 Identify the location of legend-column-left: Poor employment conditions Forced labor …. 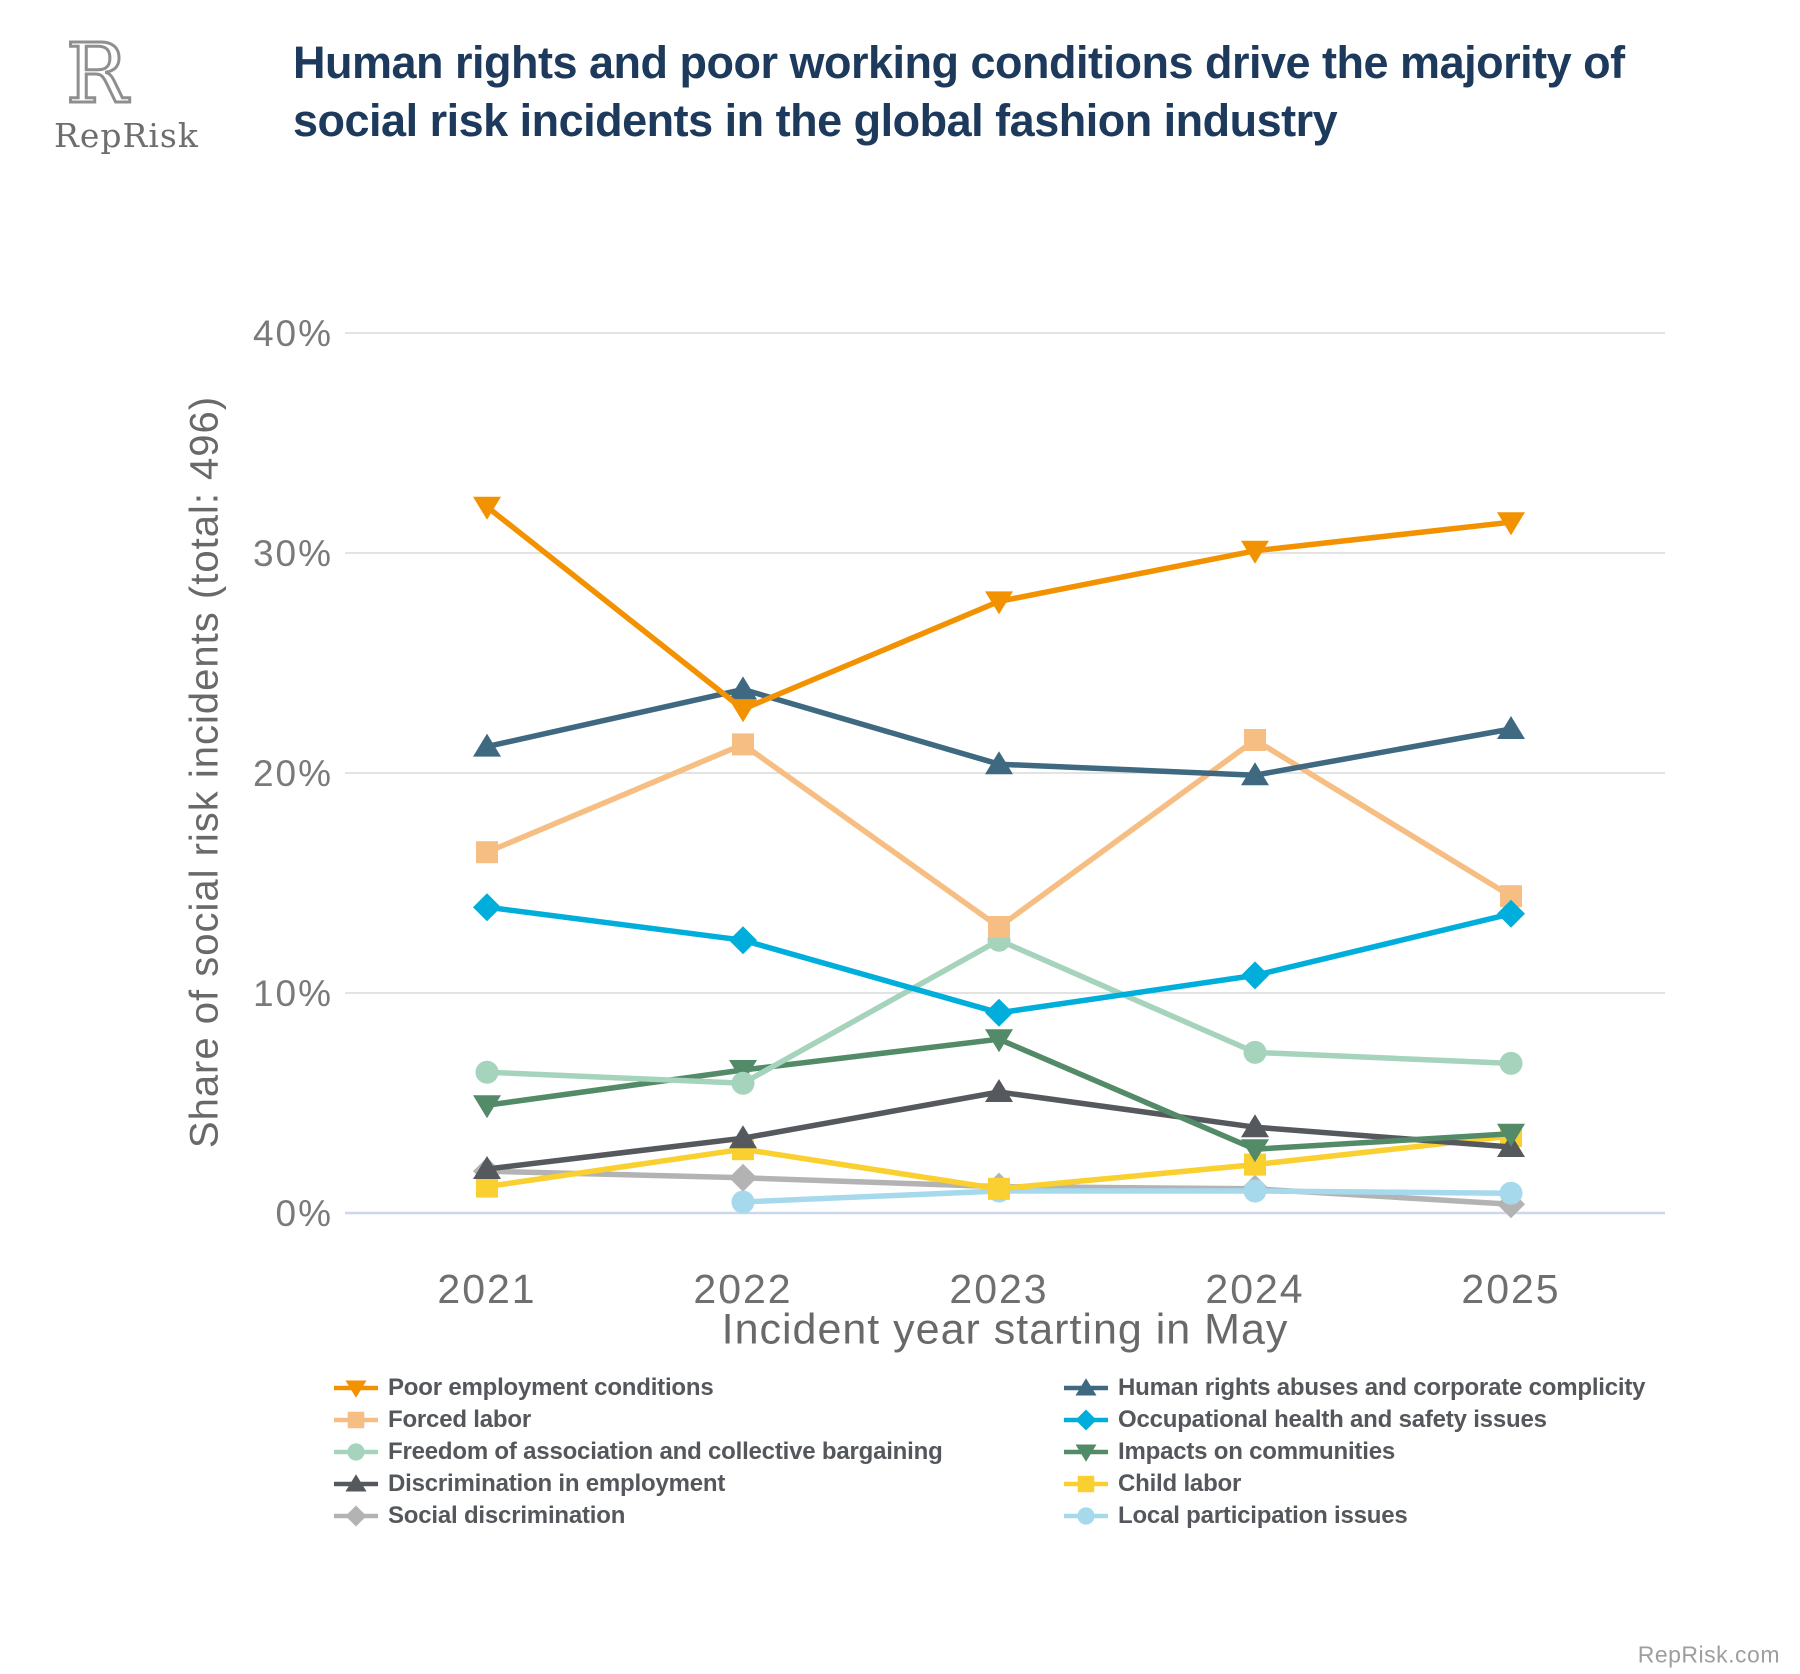
(638, 1452).